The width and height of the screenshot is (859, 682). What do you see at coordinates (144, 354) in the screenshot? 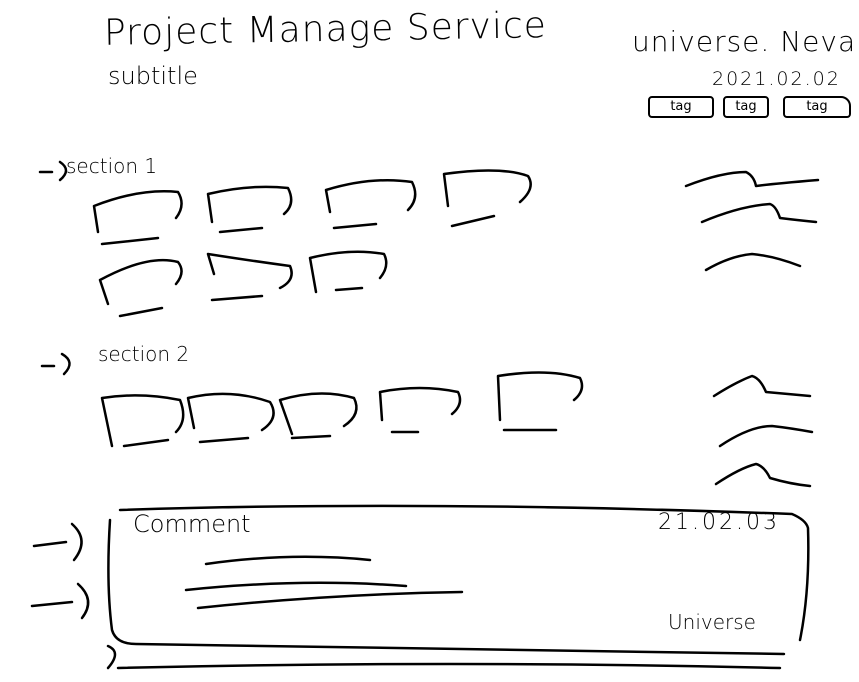
I see `section-2-label: section 2` at bounding box center [144, 354].